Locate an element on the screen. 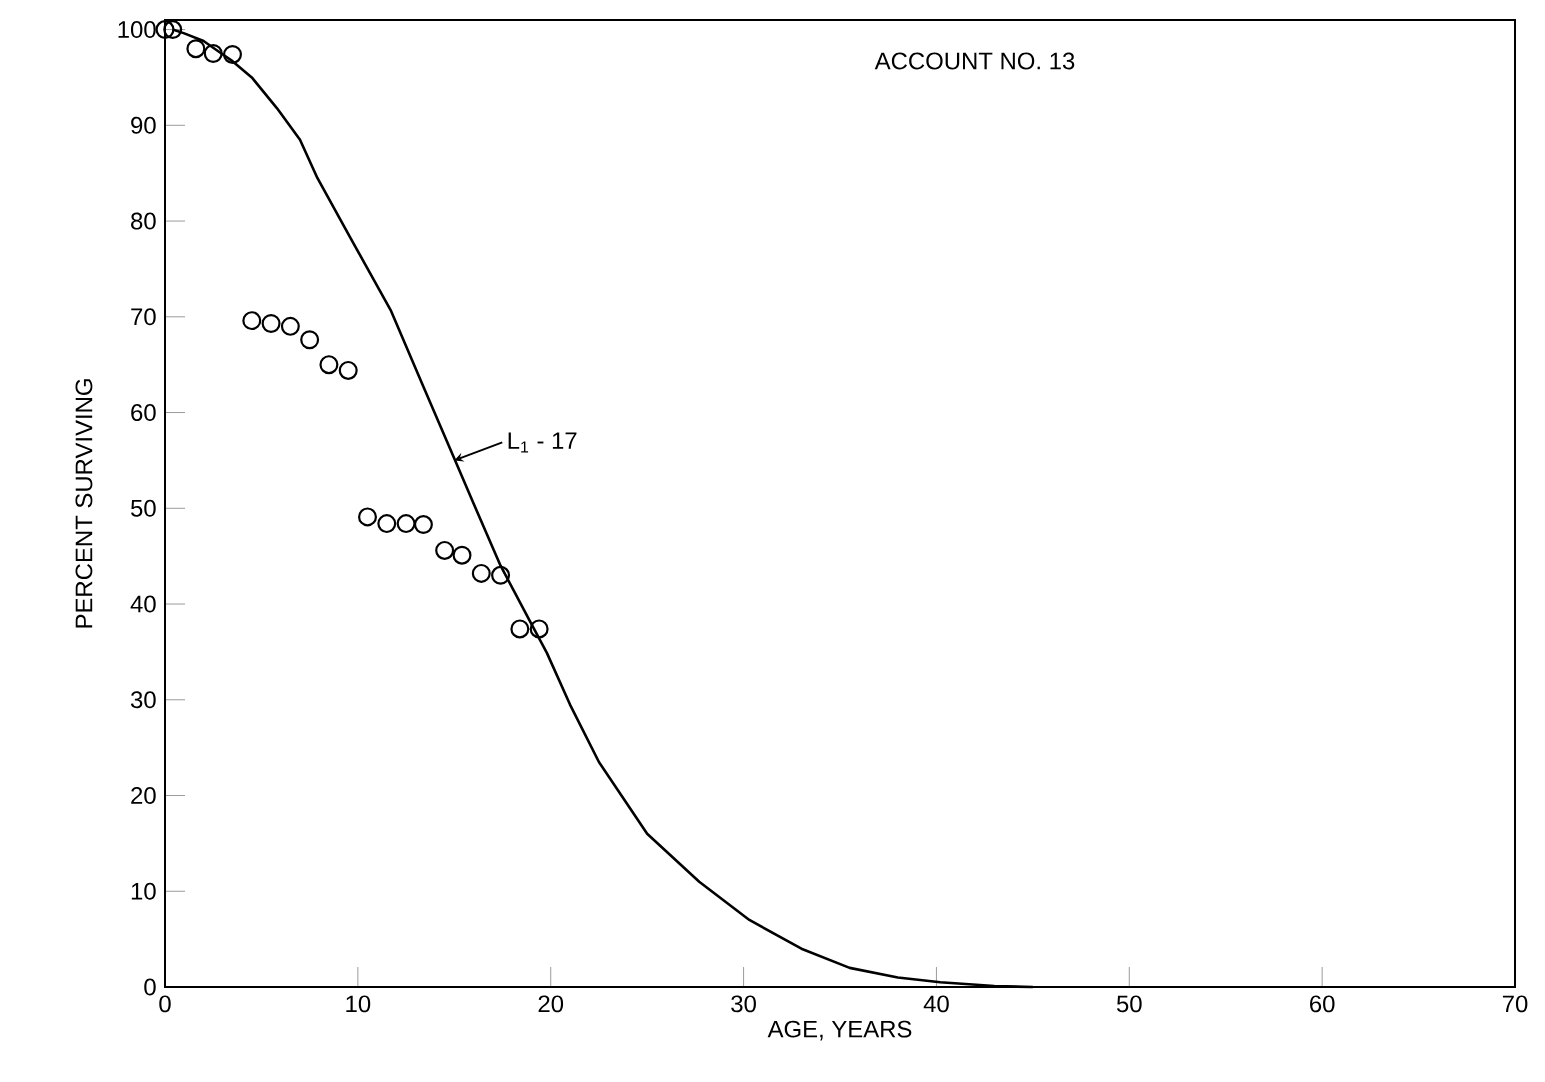 Image resolution: width=1545 pixels, height=1082 pixels. y-tick-label: 50 is located at coordinates (143, 508).